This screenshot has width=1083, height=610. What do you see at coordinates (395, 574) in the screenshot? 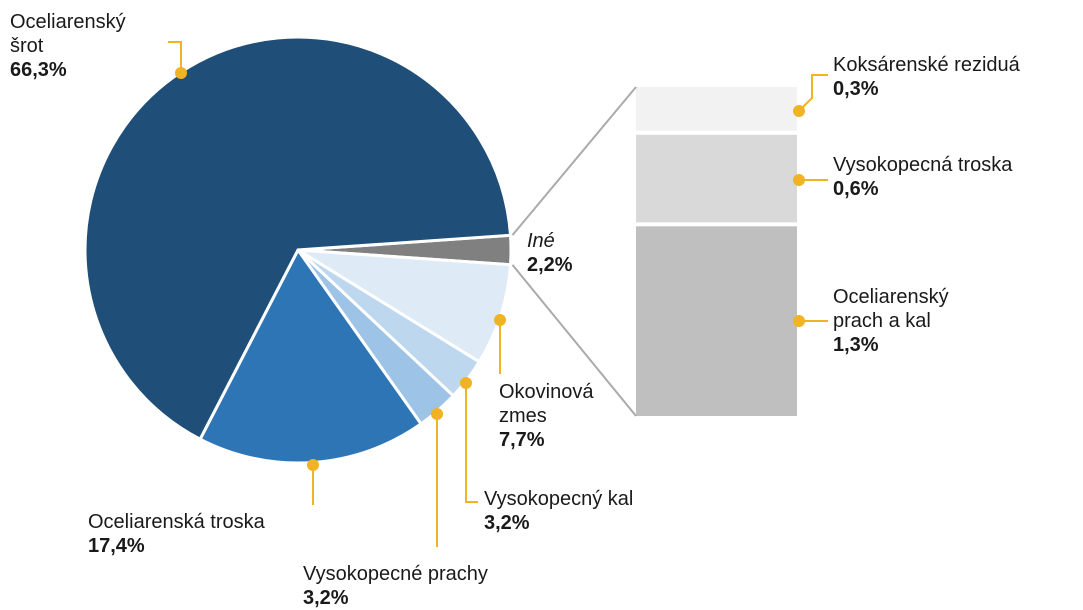
I see `label-name: Vysokopecné prachy` at bounding box center [395, 574].